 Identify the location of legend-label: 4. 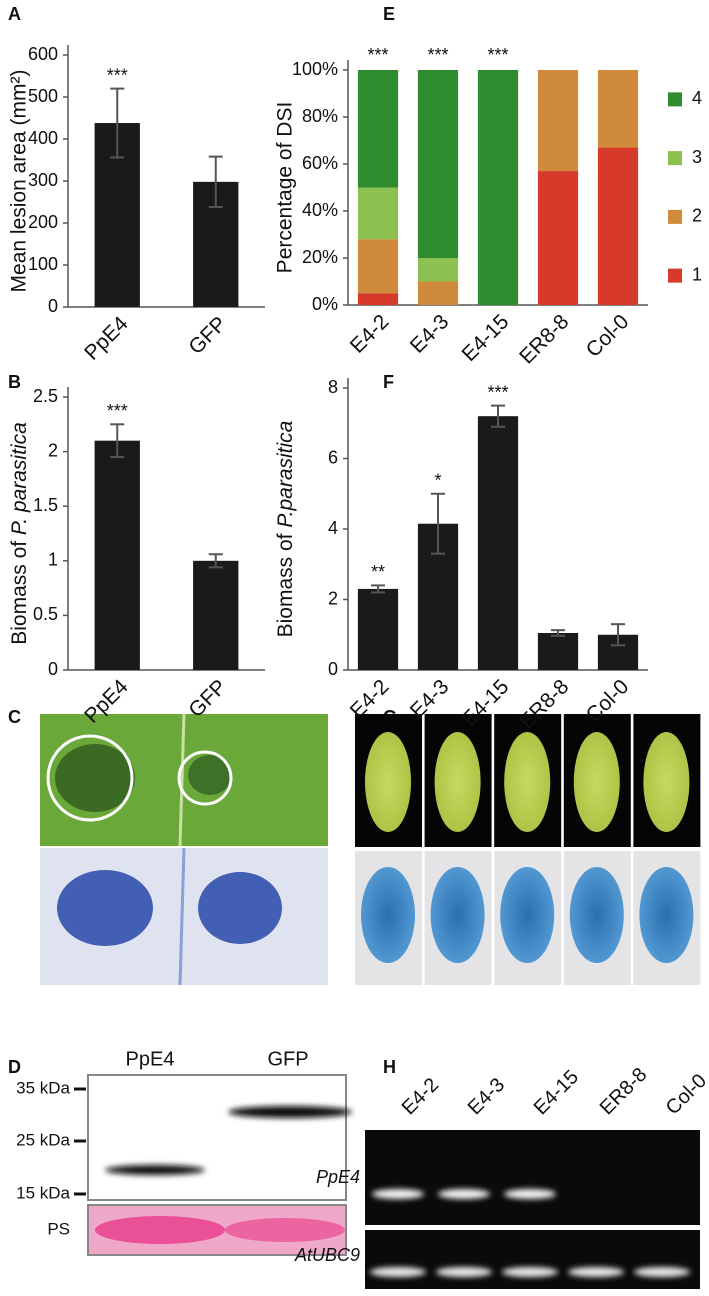
(697, 98).